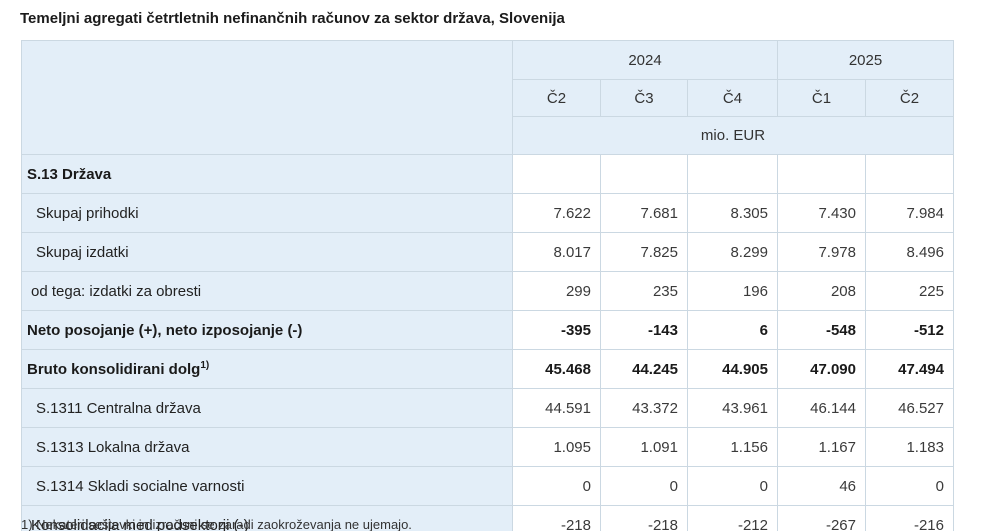 This screenshot has height=531, width=988. What do you see at coordinates (821, 408) in the screenshot?
I see `value-cell: 46.144` at bounding box center [821, 408].